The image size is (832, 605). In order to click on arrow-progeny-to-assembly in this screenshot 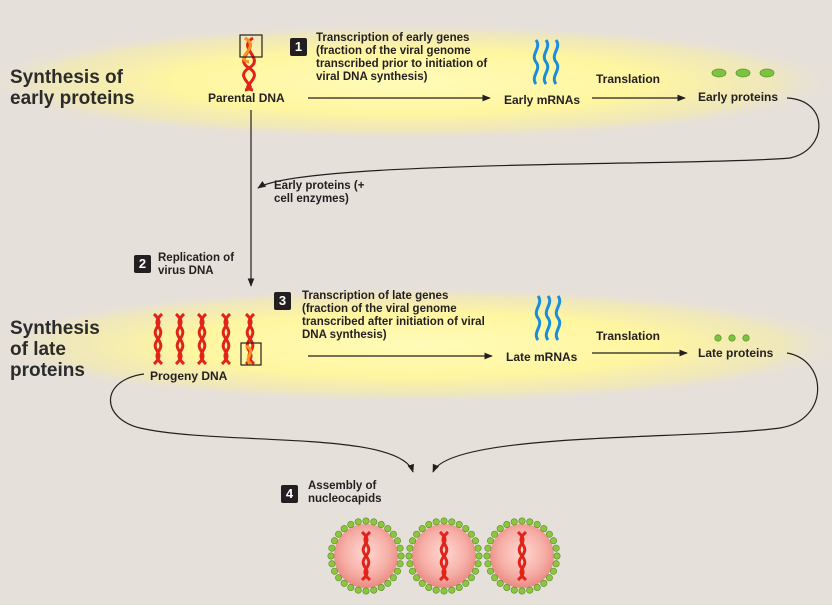, I will do `click(261, 423)`.